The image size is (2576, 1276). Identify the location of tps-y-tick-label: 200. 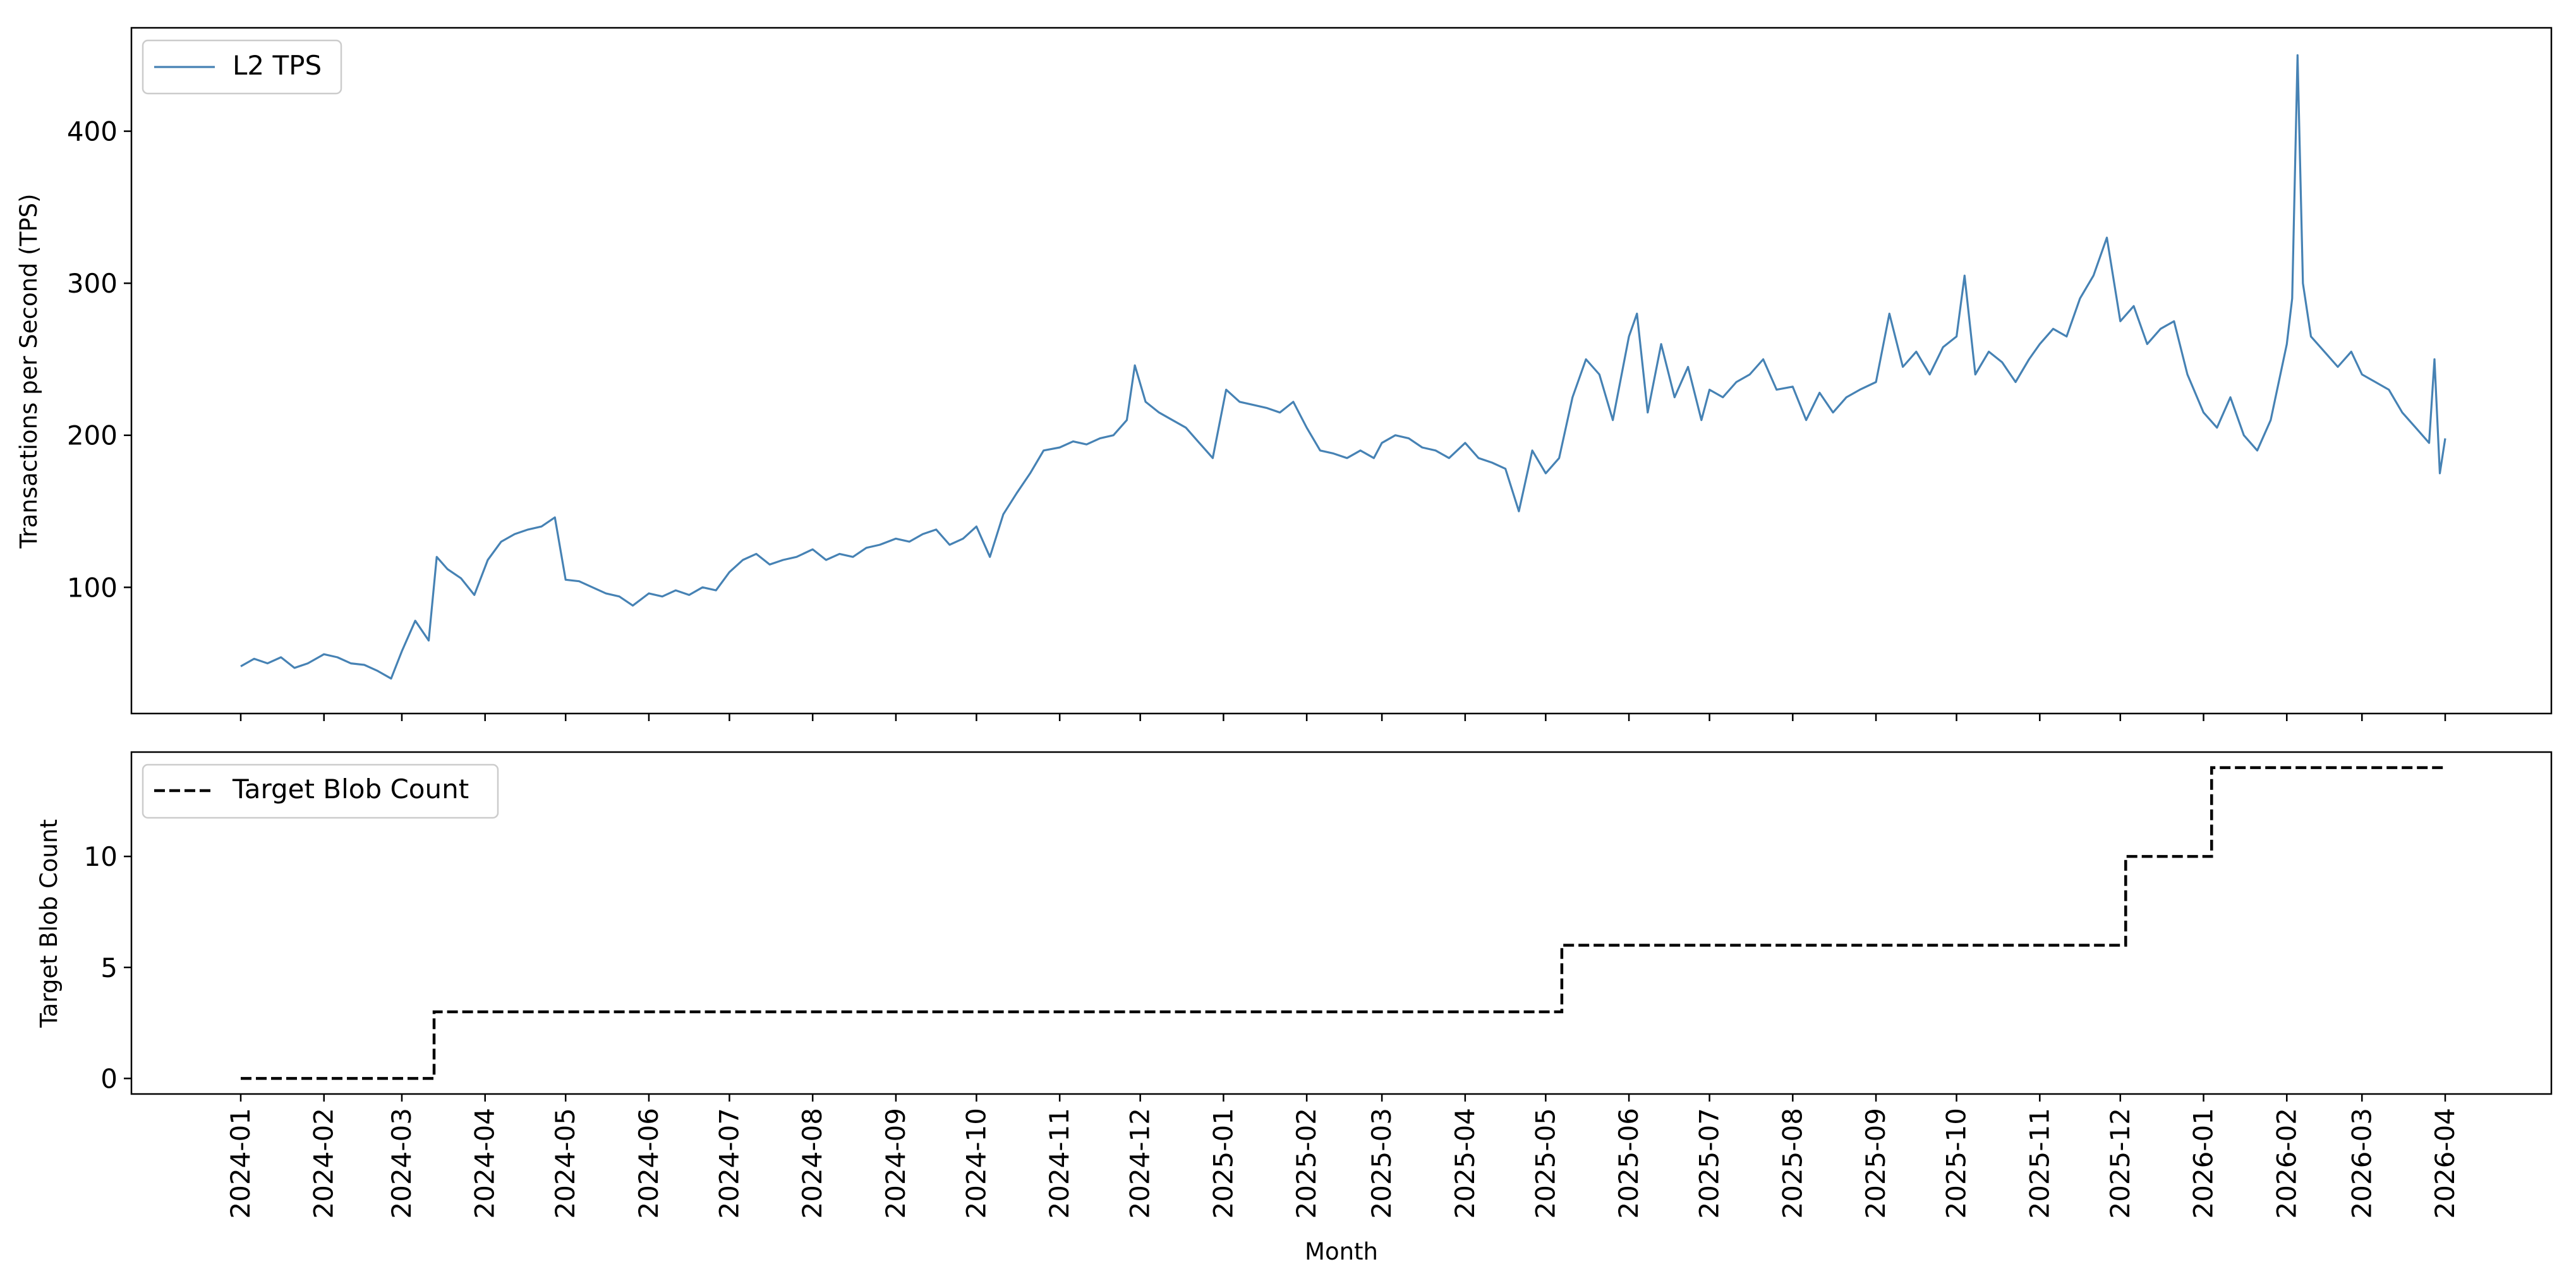
(92, 435).